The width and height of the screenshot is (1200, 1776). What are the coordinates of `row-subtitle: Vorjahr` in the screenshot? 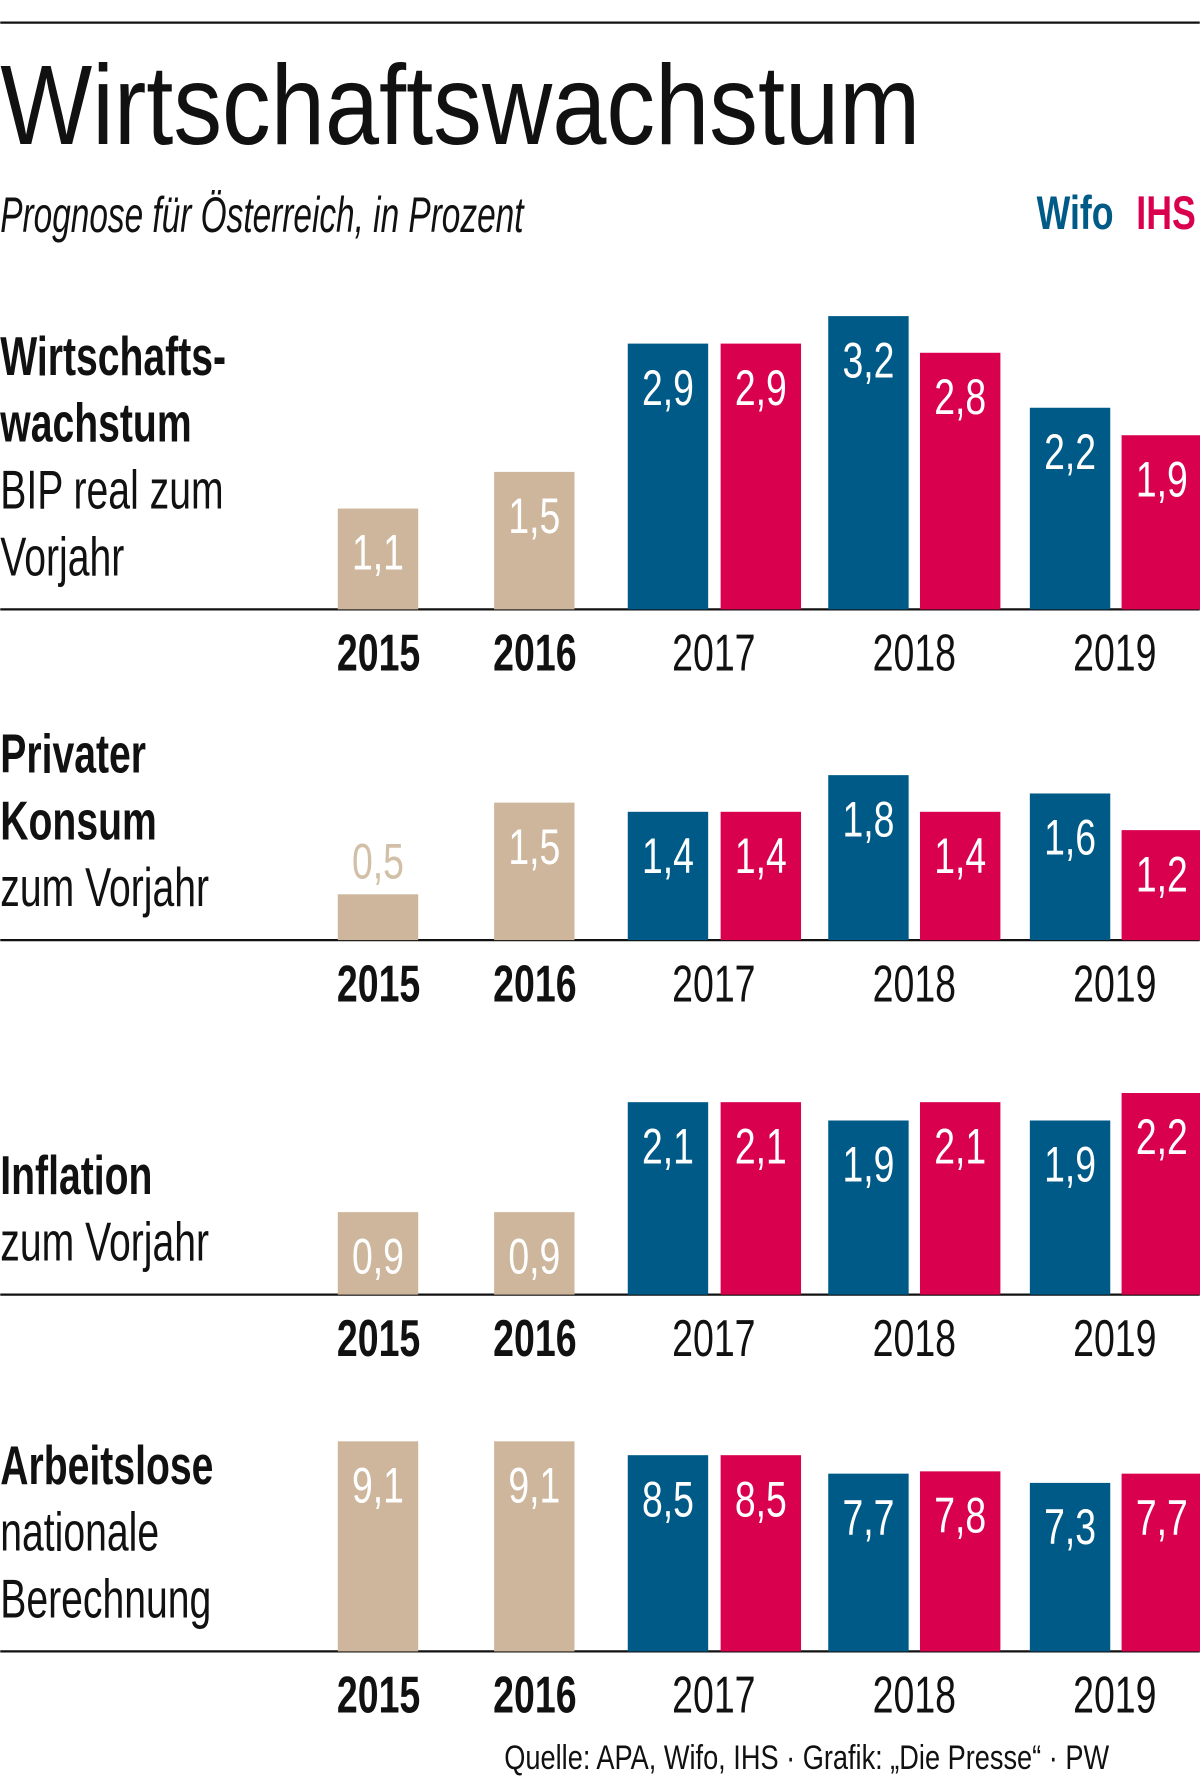 It's located at (62, 557).